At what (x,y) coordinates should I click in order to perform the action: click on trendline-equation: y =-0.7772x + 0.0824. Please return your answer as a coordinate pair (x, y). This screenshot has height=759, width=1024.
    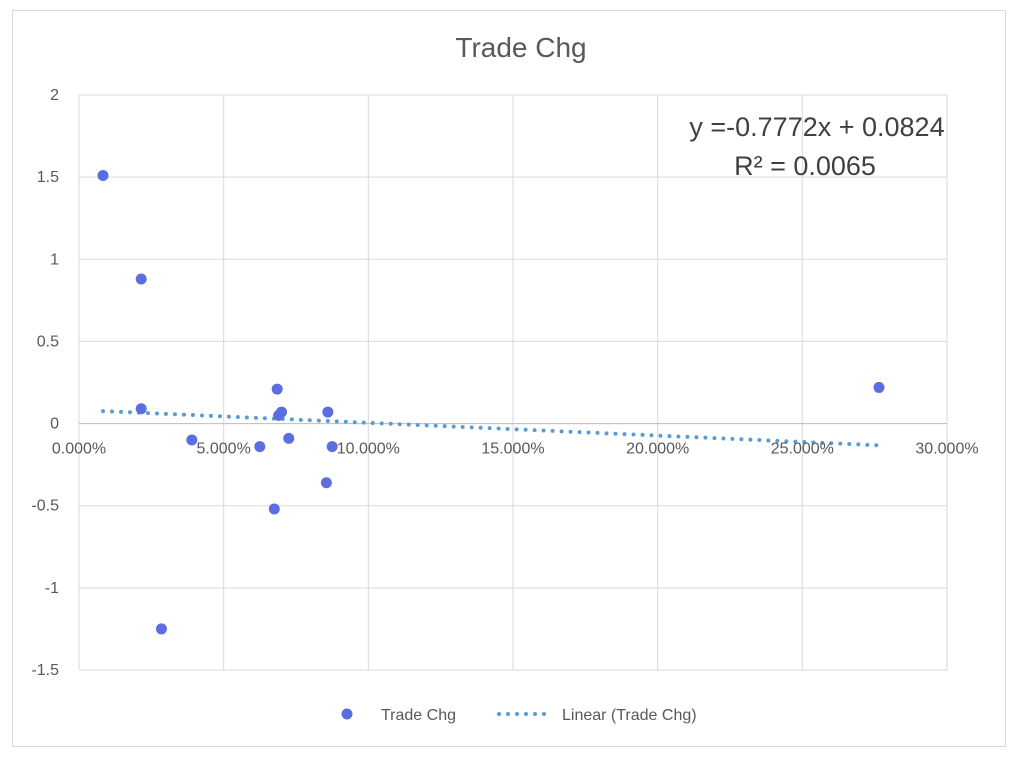
    Looking at the image, I should click on (816, 127).